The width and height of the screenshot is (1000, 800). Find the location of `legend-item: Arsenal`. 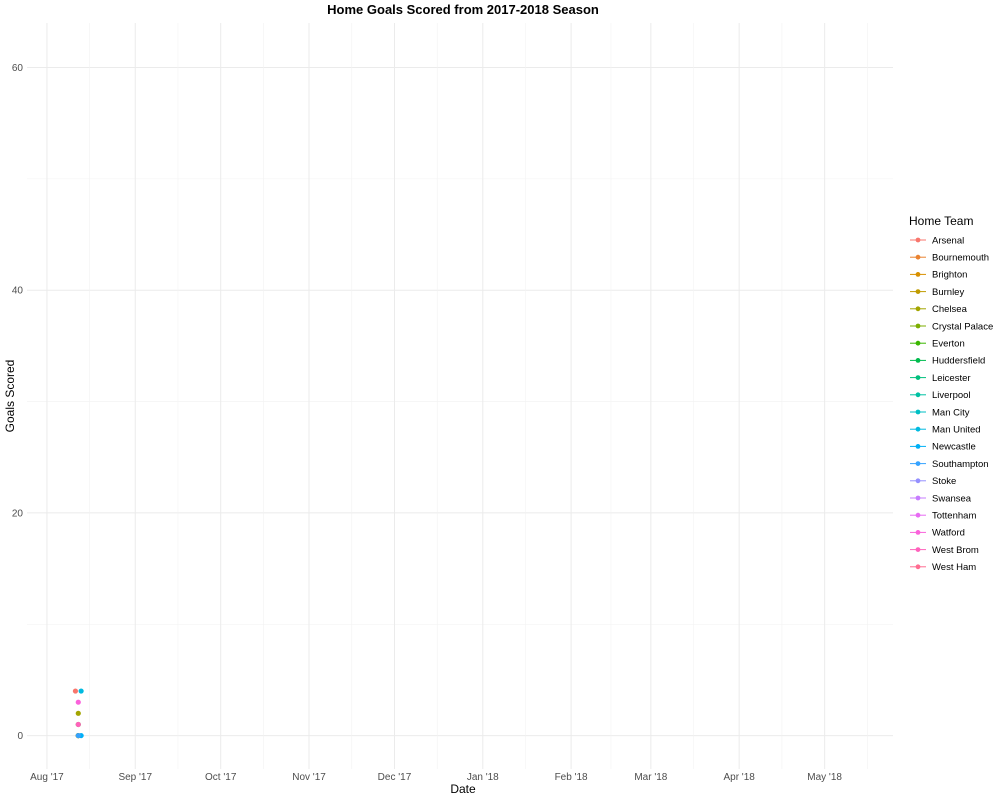

legend-item: Arsenal is located at coordinates (937, 240).